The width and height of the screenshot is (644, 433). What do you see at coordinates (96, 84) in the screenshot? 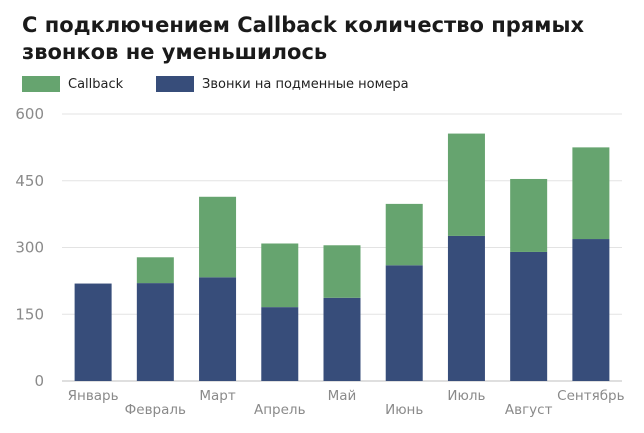
I see `legend-label-callback: Callback` at bounding box center [96, 84].